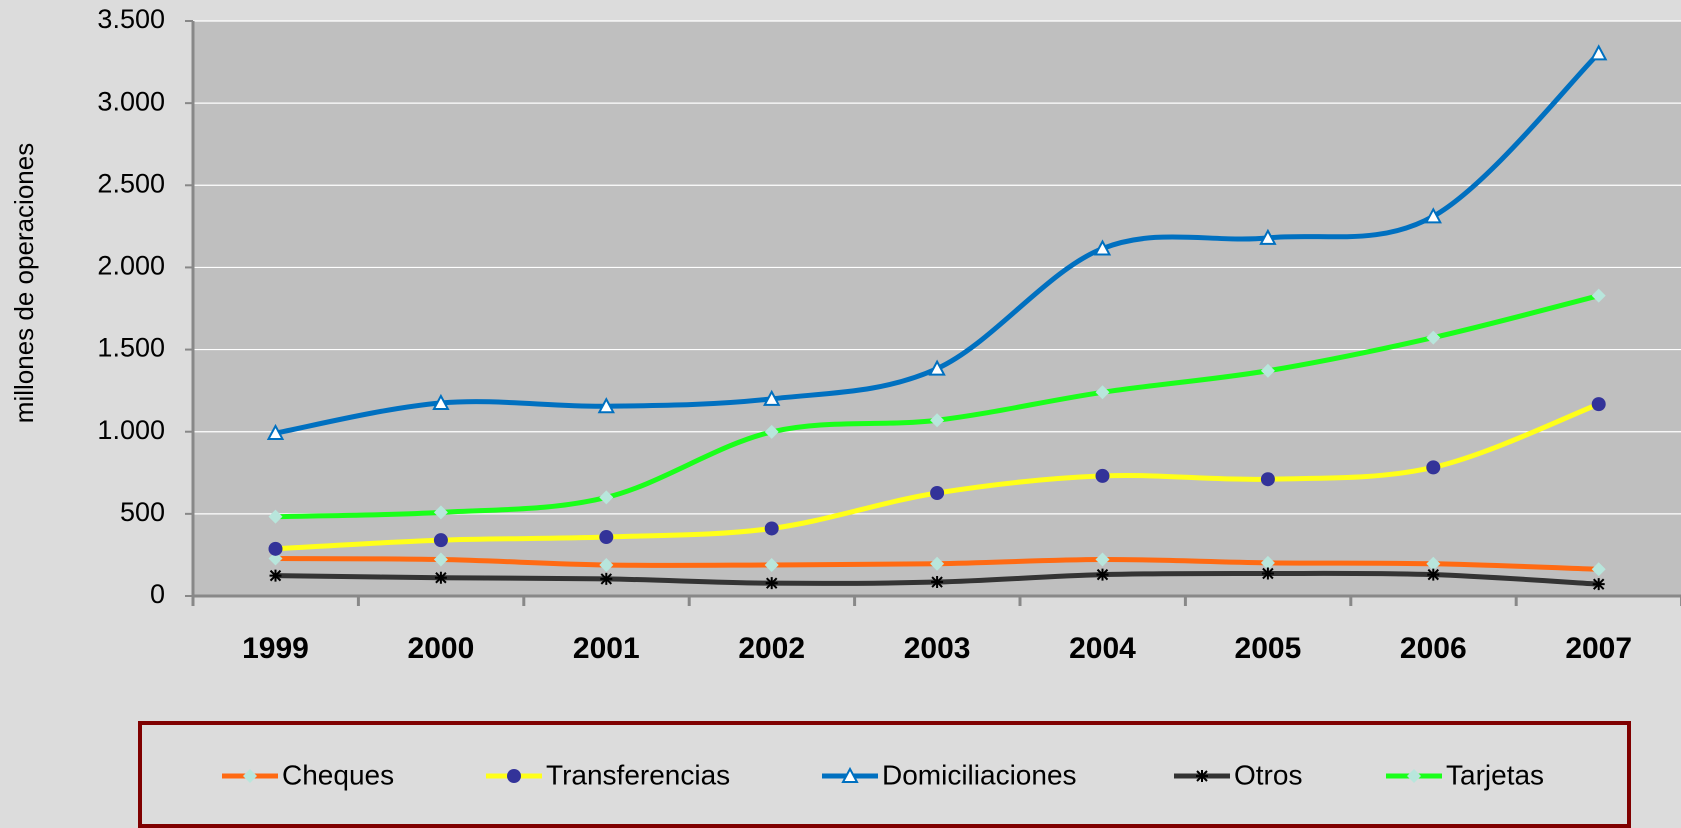 This screenshot has height=828, width=1681. What do you see at coordinates (24, 283) in the screenshot?
I see `y-axis-label: millones de operaciones` at bounding box center [24, 283].